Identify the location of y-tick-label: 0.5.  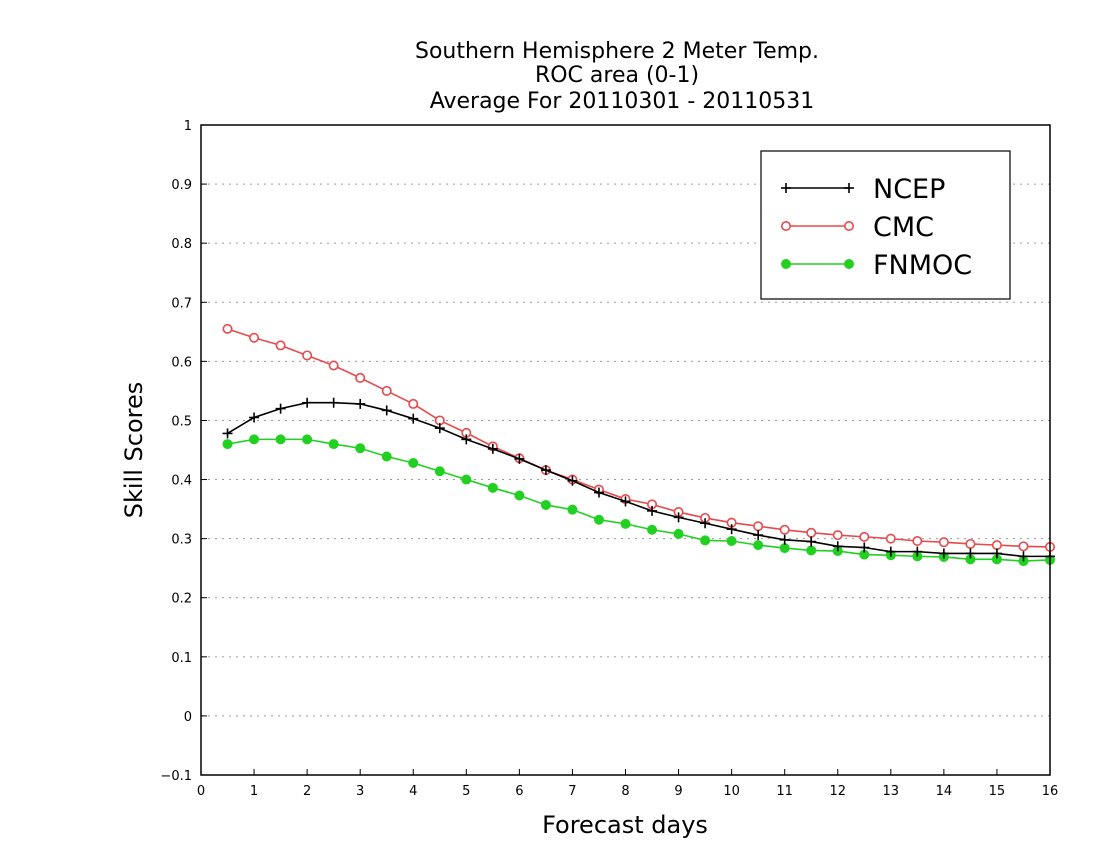
(181, 421).